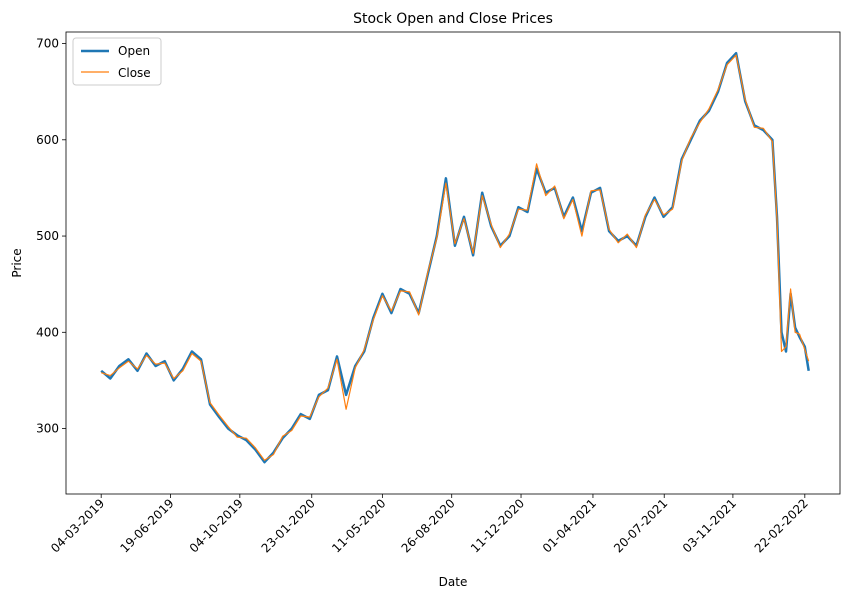  I want to click on chart-title: Stock Open and Close Prices, so click(453, 19).